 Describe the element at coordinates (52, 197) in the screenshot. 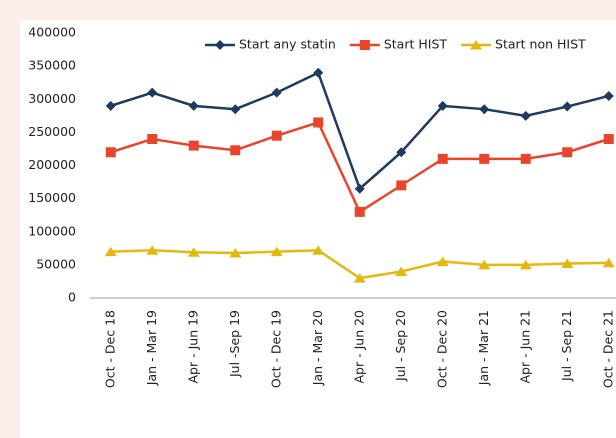

I see `y-tick-label: 150000` at that location.